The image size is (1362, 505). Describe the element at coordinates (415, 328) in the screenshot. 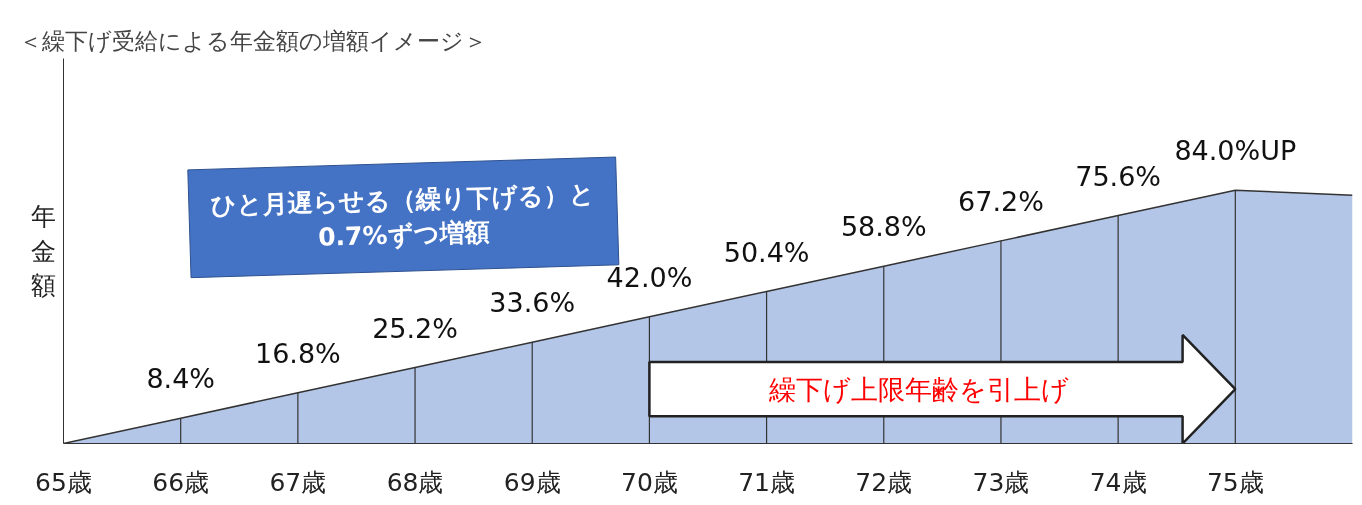

I see `text: 25.2%` at that location.